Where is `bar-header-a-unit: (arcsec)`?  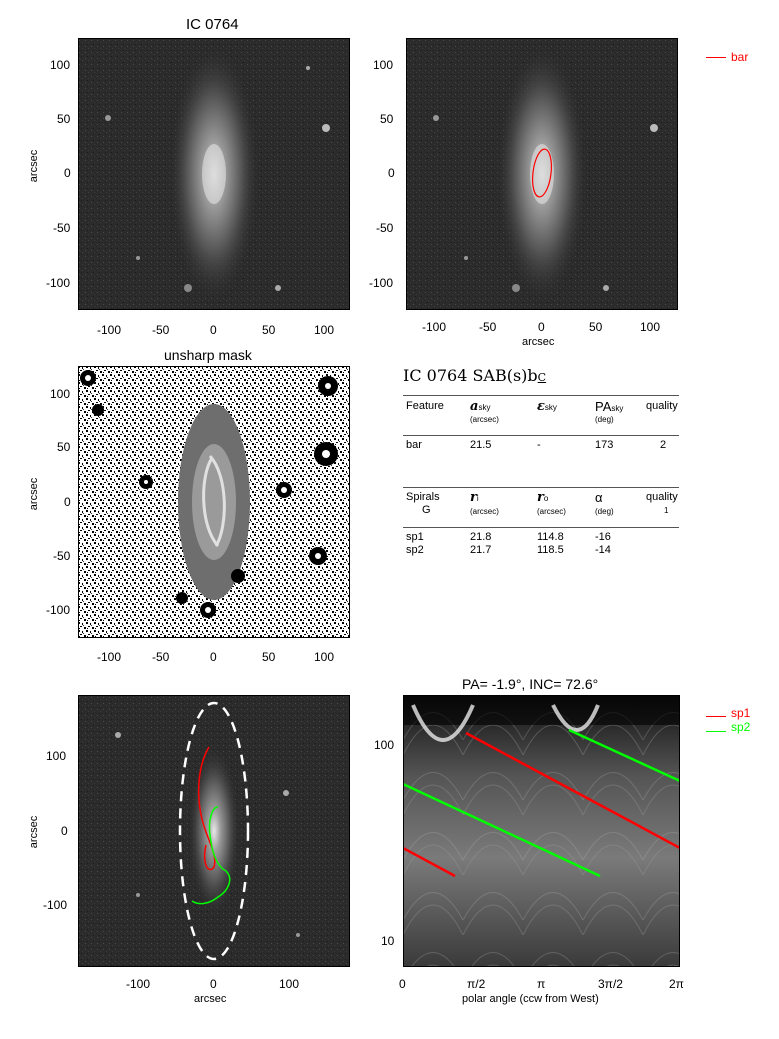 bar-header-a-unit: (arcsec) is located at coordinates (484, 419).